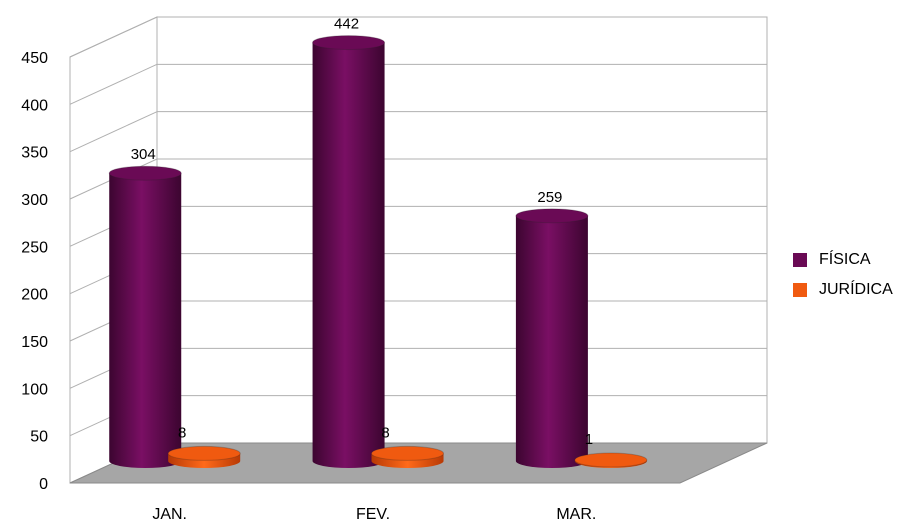  Describe the element at coordinates (34, 271) in the screenshot. I see `y-axis-ticks: 0 50 100 150 200 250 300 350 400 450` at that location.